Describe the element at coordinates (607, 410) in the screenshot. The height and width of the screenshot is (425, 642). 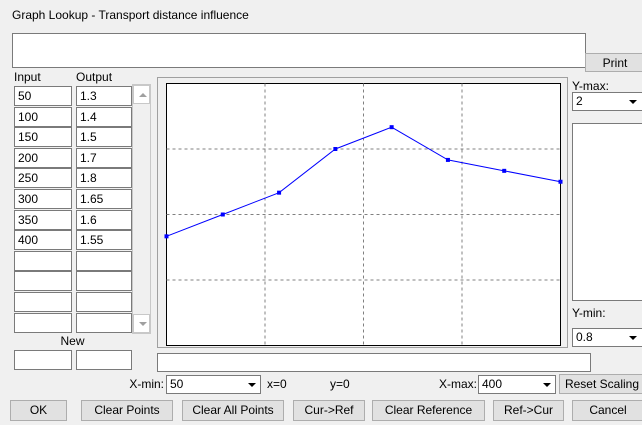
I see `dialog-button: Cancel` at that location.